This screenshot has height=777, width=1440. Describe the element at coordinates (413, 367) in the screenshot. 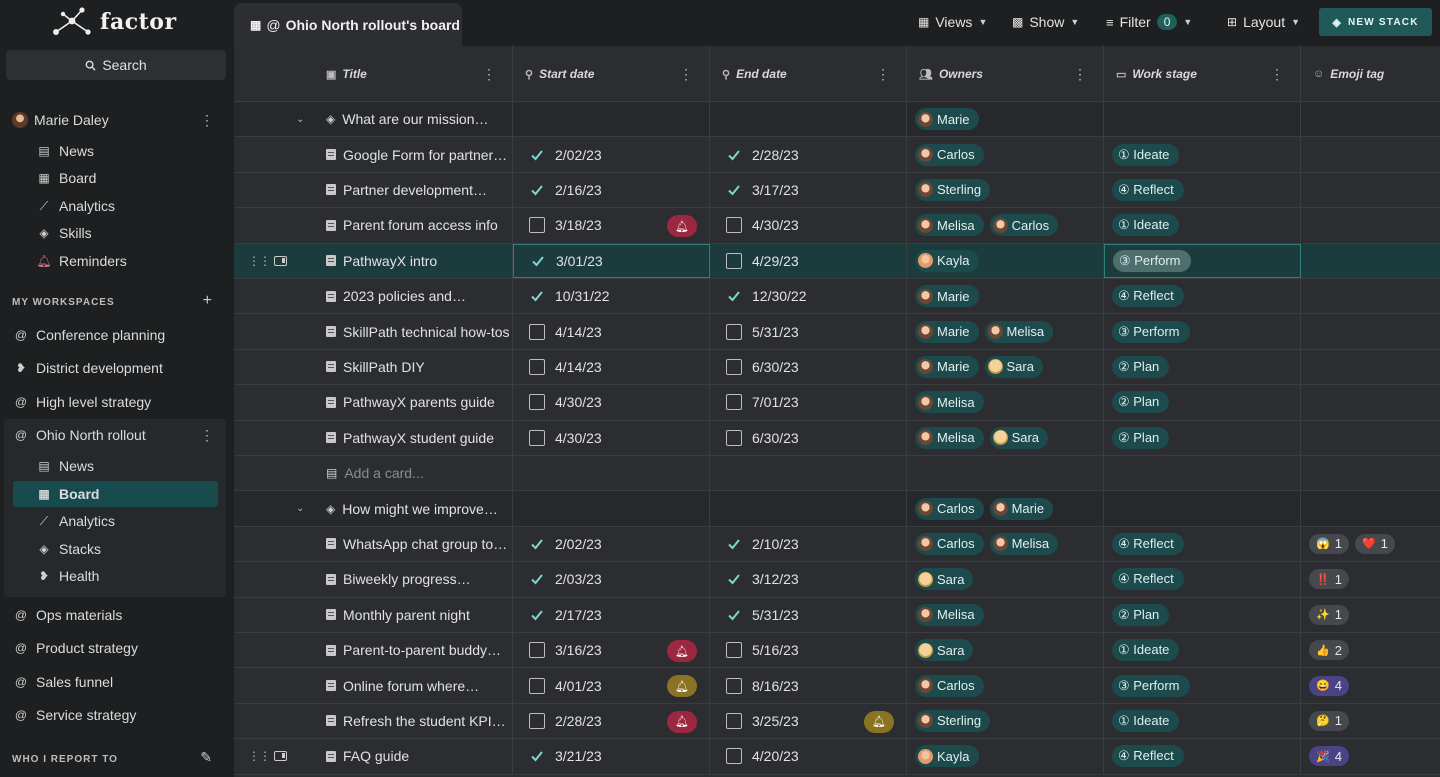

I see `title-cell: SkillPath DIY` at that location.